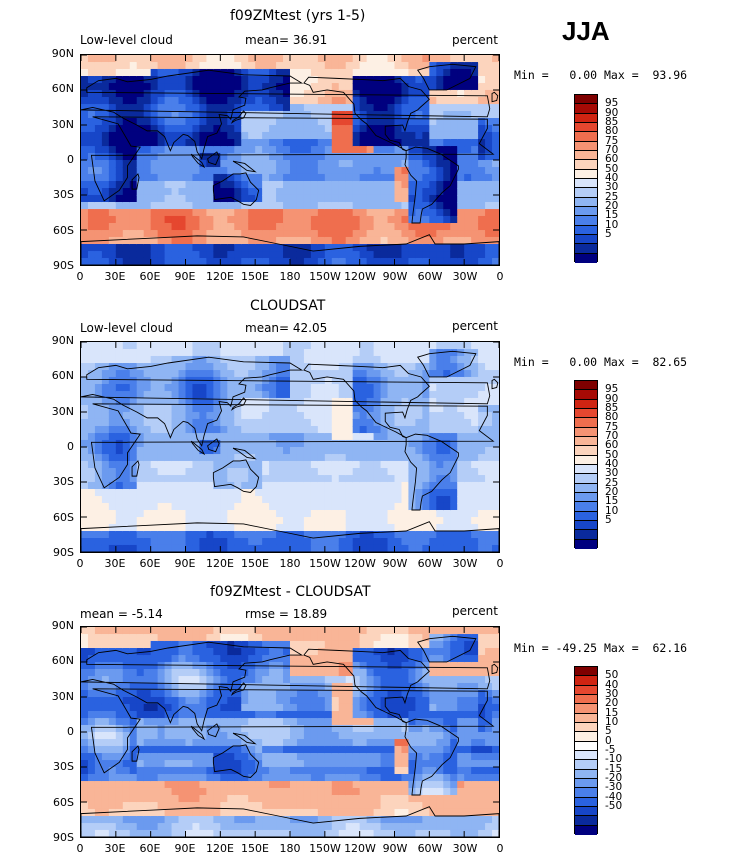 The image size is (733, 864). I want to click on panel-title: CLOUDSAT, so click(288, 306).